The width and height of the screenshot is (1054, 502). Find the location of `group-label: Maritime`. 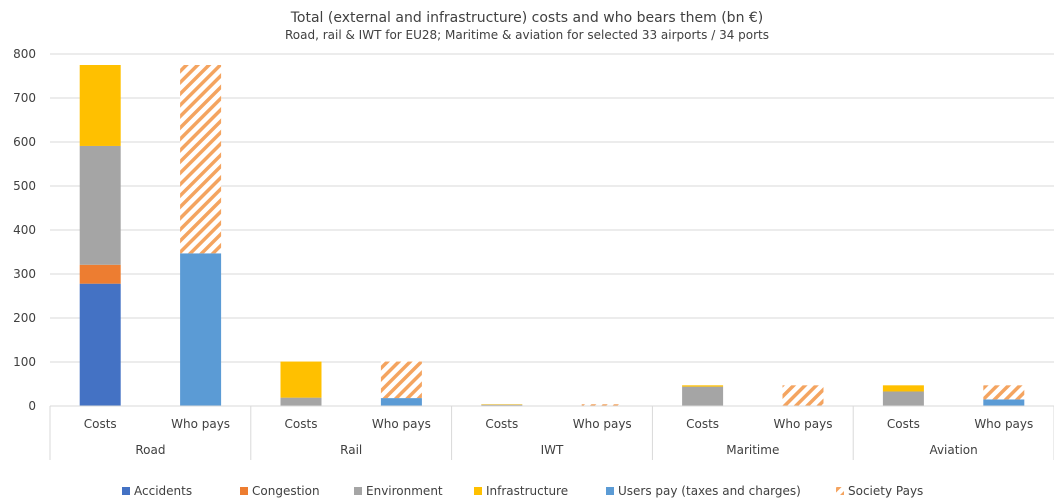

group-label: Maritime is located at coordinates (752, 450).